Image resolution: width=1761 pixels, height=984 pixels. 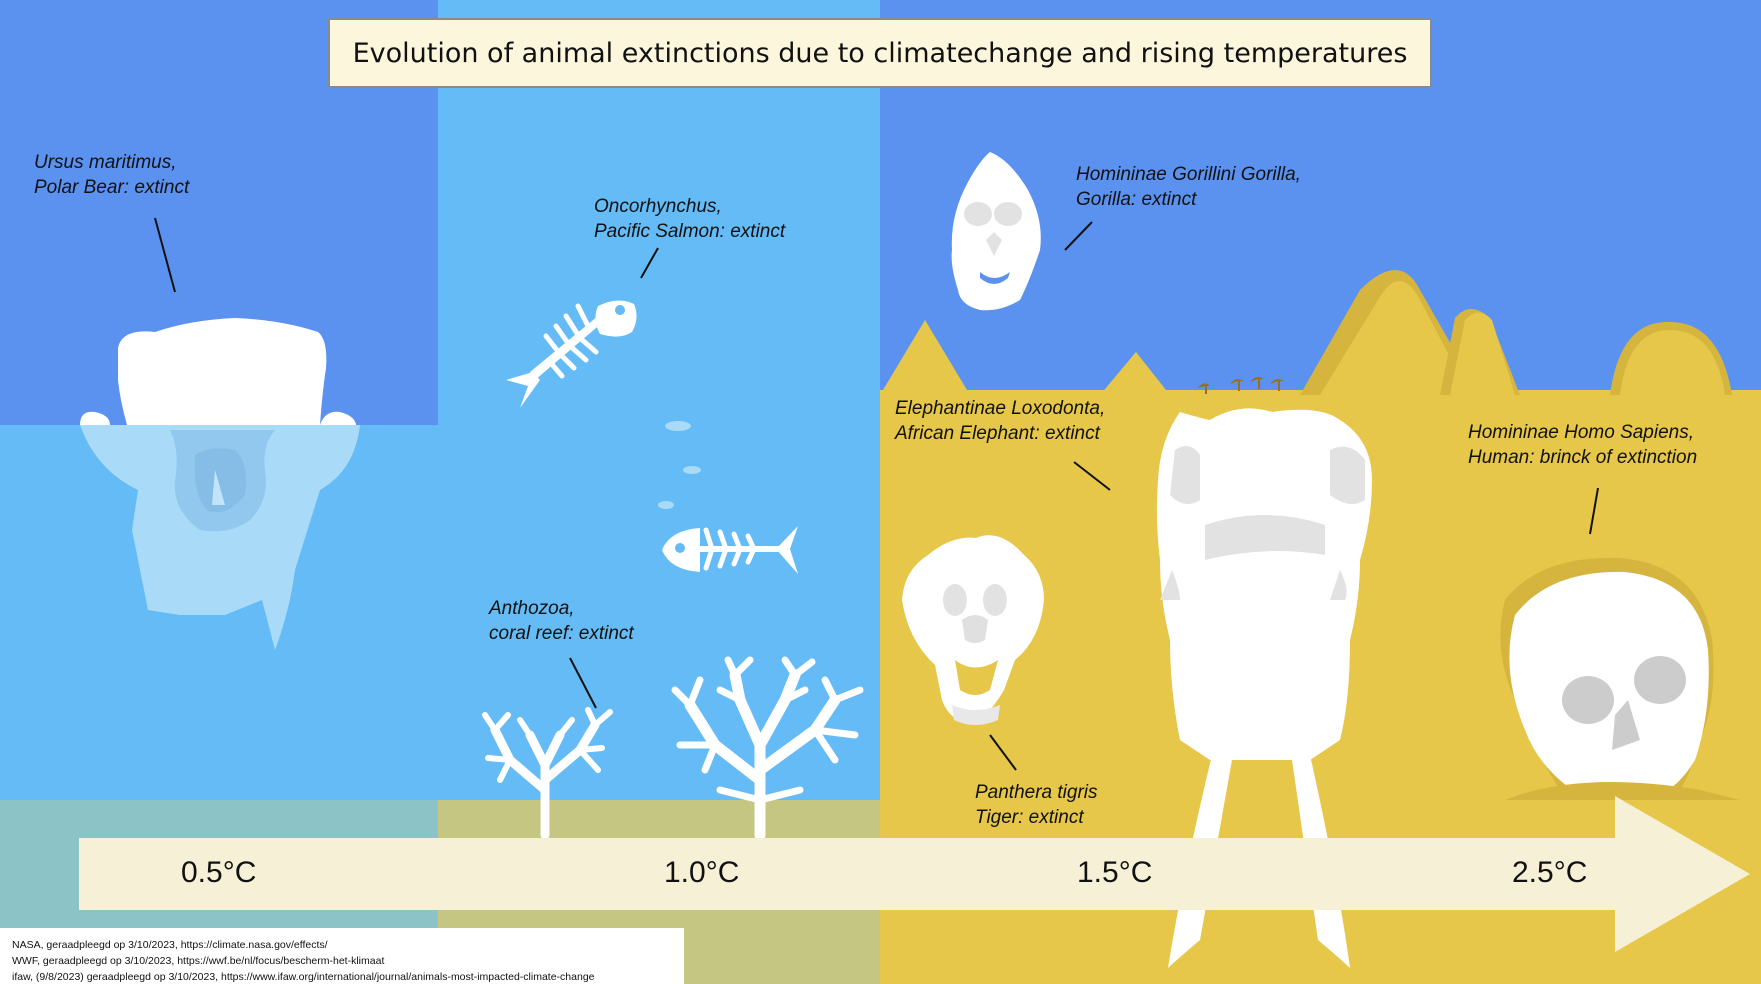 What do you see at coordinates (1581, 432) in the screenshot?
I see `label-scientific-name: Homininae Homo Sapiens,` at bounding box center [1581, 432].